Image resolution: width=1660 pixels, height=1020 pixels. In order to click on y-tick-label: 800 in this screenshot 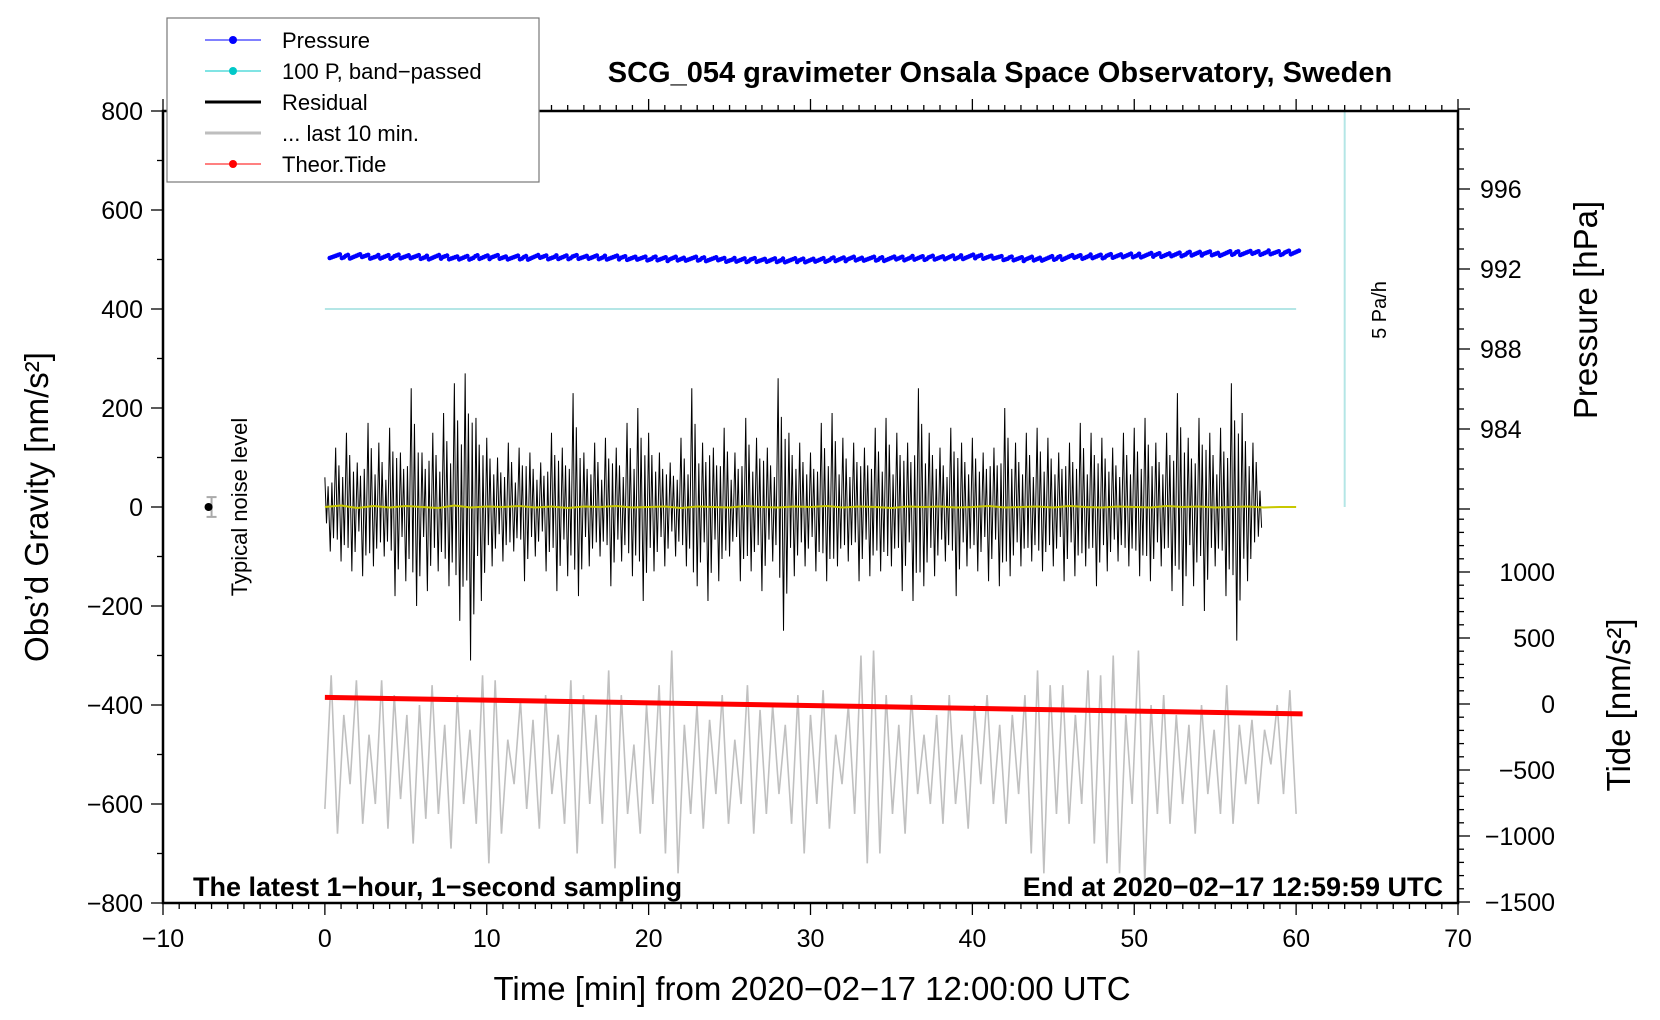, I will do `click(122, 112)`.